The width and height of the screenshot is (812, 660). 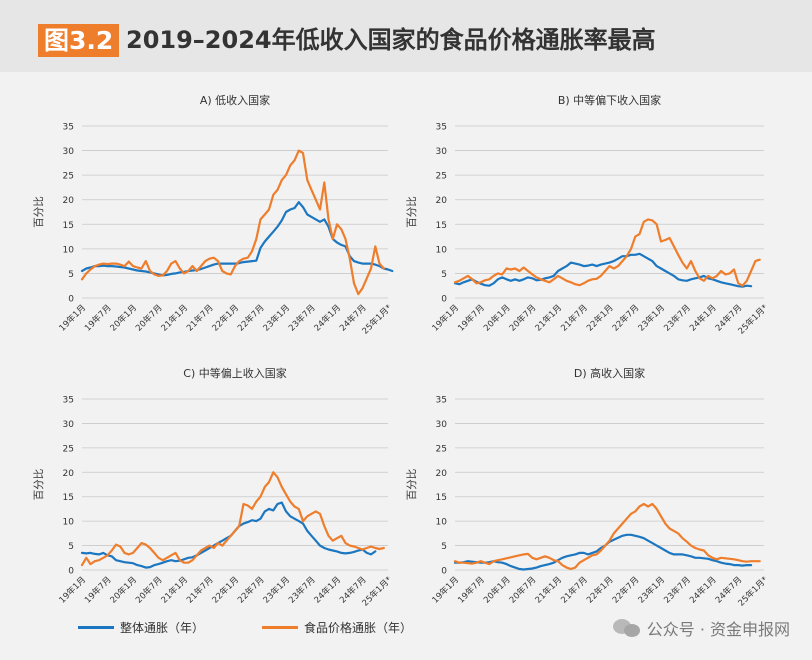 What do you see at coordinates (96, 627) in the screenshot?
I see `legend-overall-swatch` at bounding box center [96, 627].